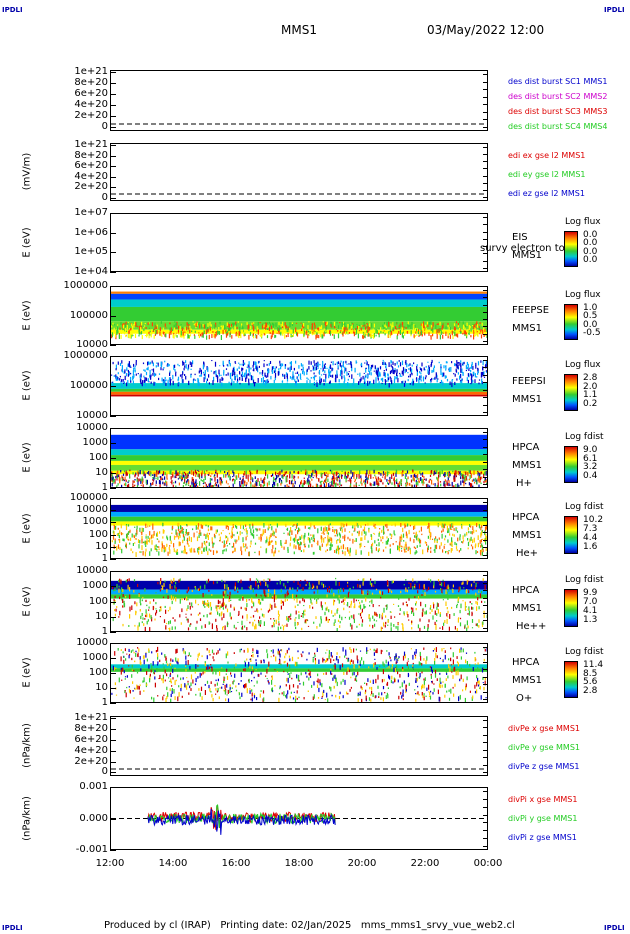 This screenshot has width=630, height=934. Describe the element at coordinates (236, 863) in the screenshot. I see `x-tick-label: 16:00` at that location.